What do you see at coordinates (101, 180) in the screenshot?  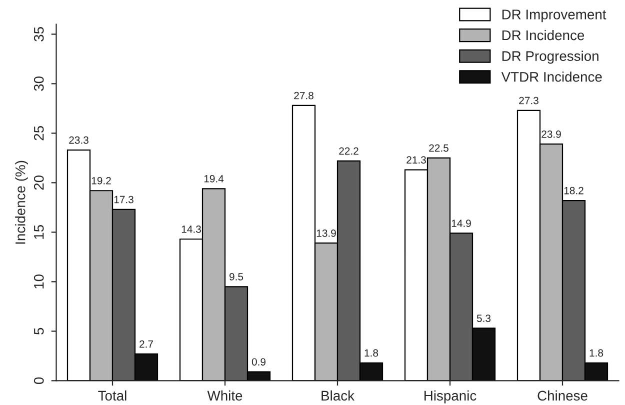 I see `data-label: 19.2` at bounding box center [101, 180].